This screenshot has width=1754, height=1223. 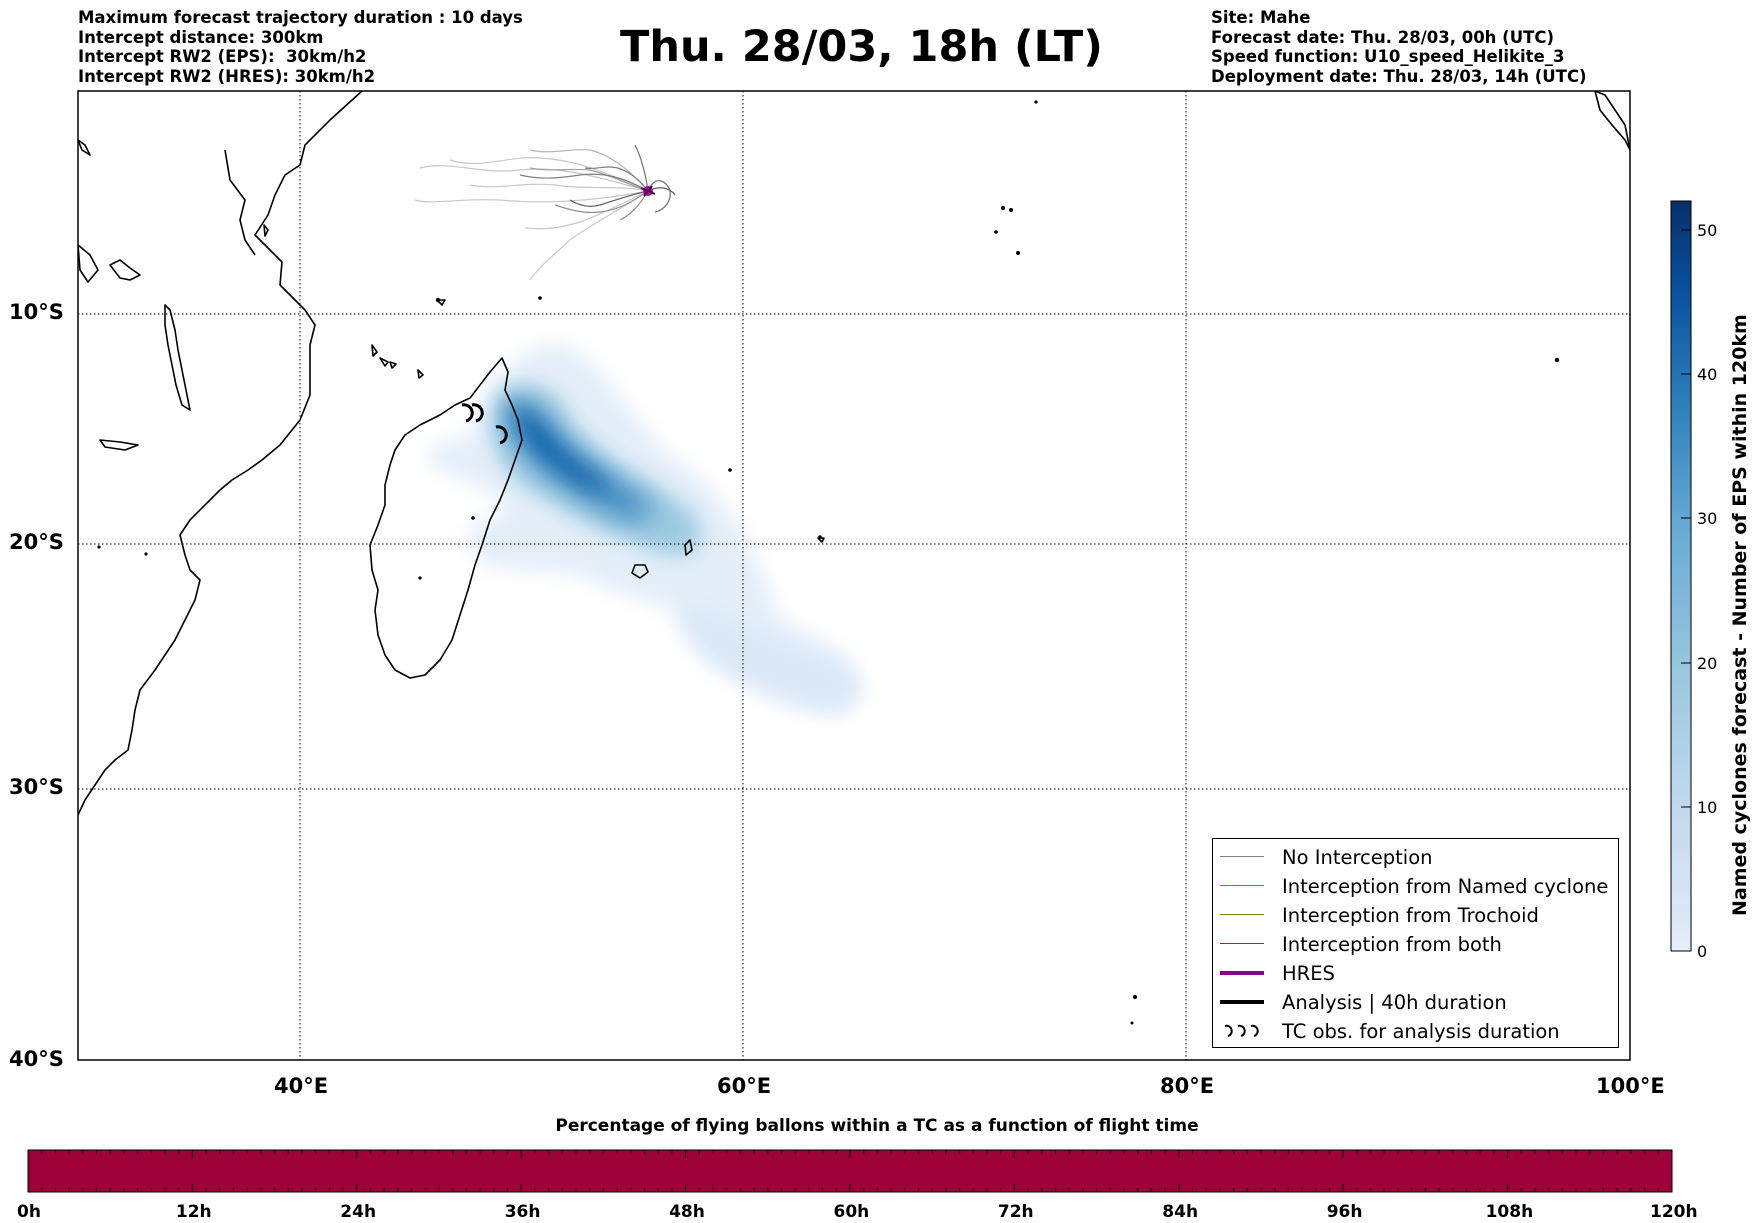 What do you see at coordinates (1630, 1086) in the screenshot?
I see `lon-label-100e: 100°E` at bounding box center [1630, 1086].